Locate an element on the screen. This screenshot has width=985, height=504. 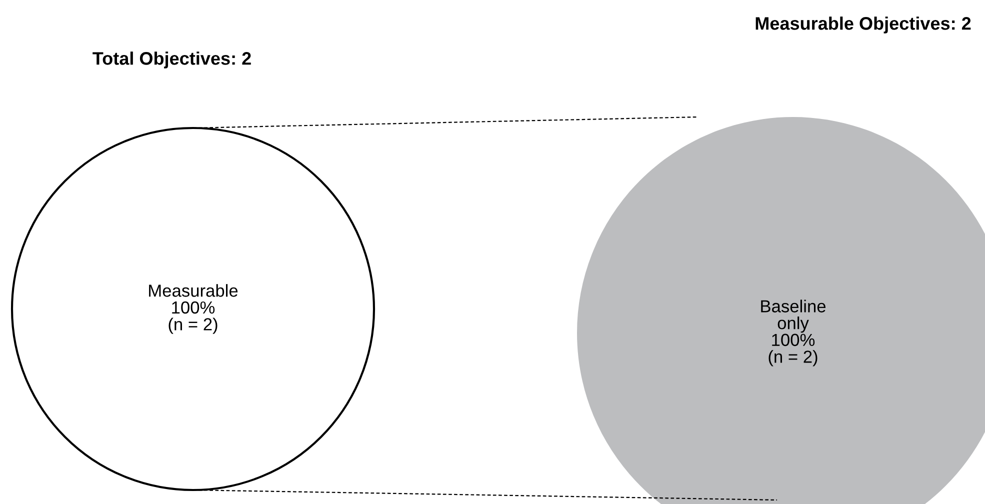
slice-label: Baseline only is located at coordinates (793, 316).